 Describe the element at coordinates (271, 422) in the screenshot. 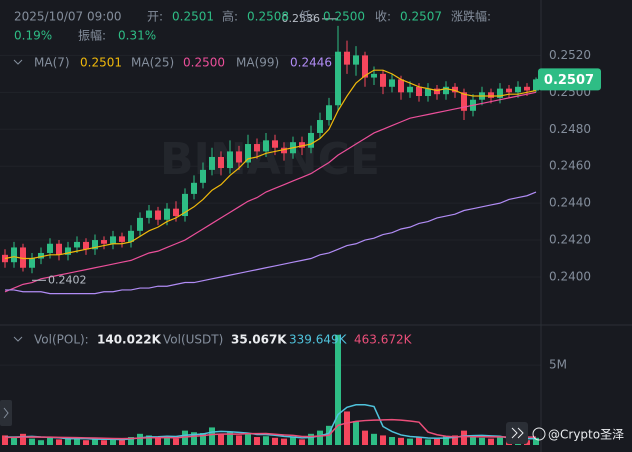

I see `volume-ma-line` at that location.